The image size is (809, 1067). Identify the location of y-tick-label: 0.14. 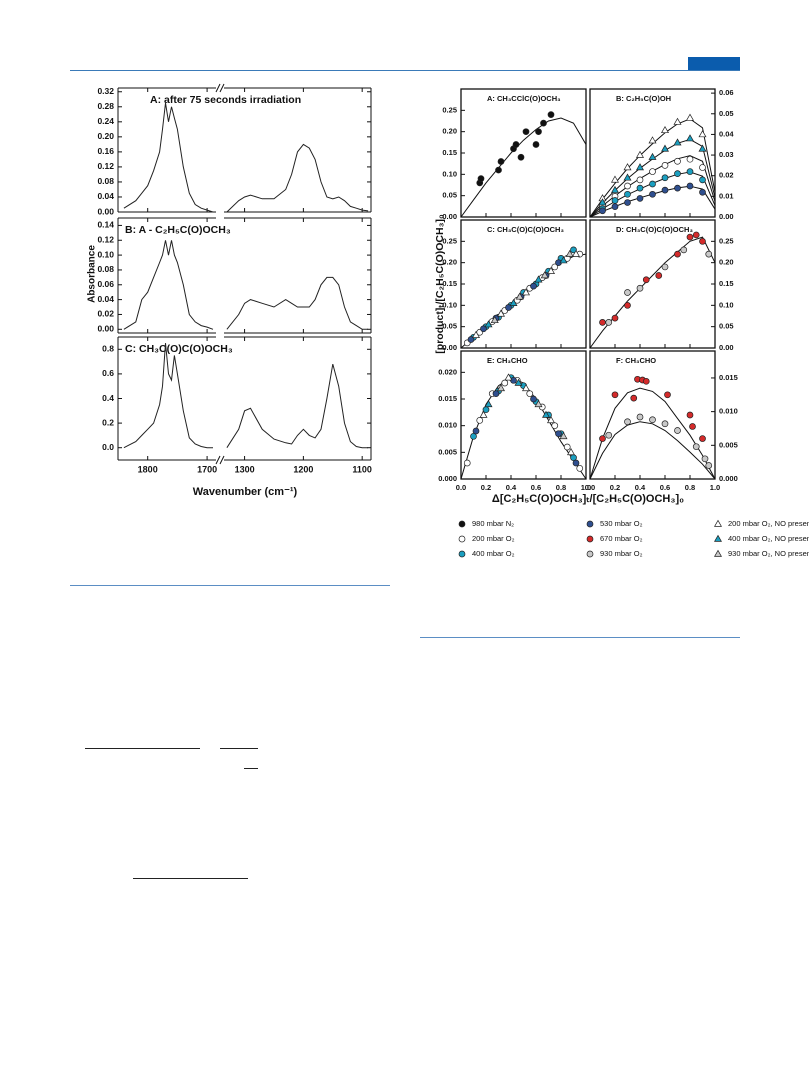
(105, 225).